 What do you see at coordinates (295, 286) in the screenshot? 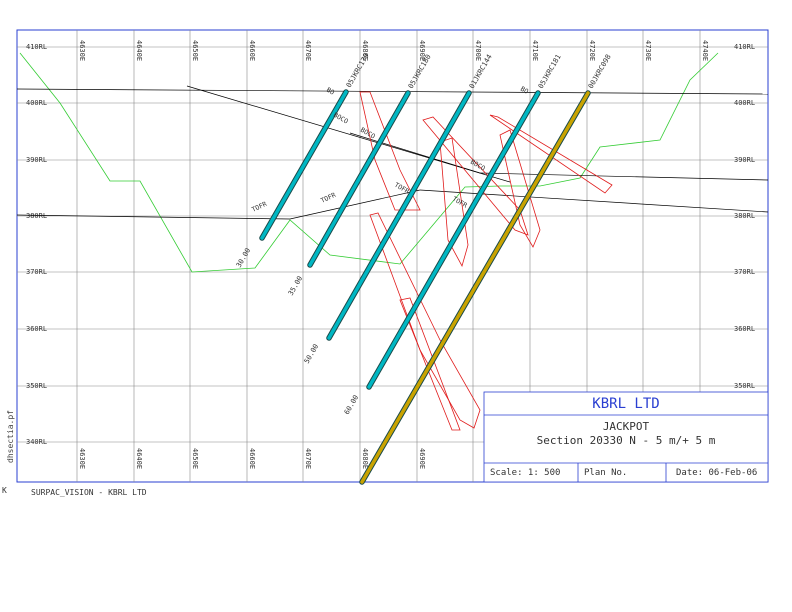
I see `drillhole-depth: 35.00` at bounding box center [295, 286].